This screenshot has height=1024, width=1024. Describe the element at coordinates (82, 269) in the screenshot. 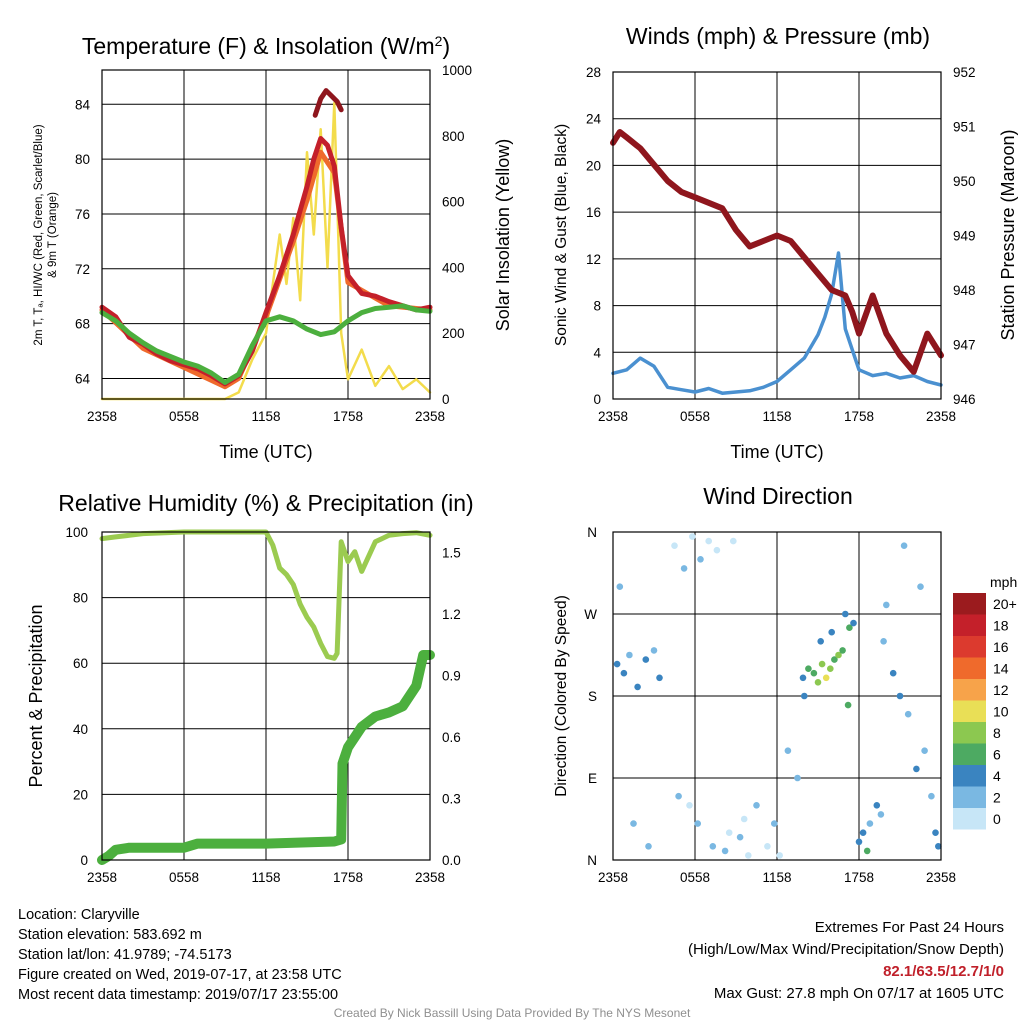

I see `y-tick-label: 72` at that location.